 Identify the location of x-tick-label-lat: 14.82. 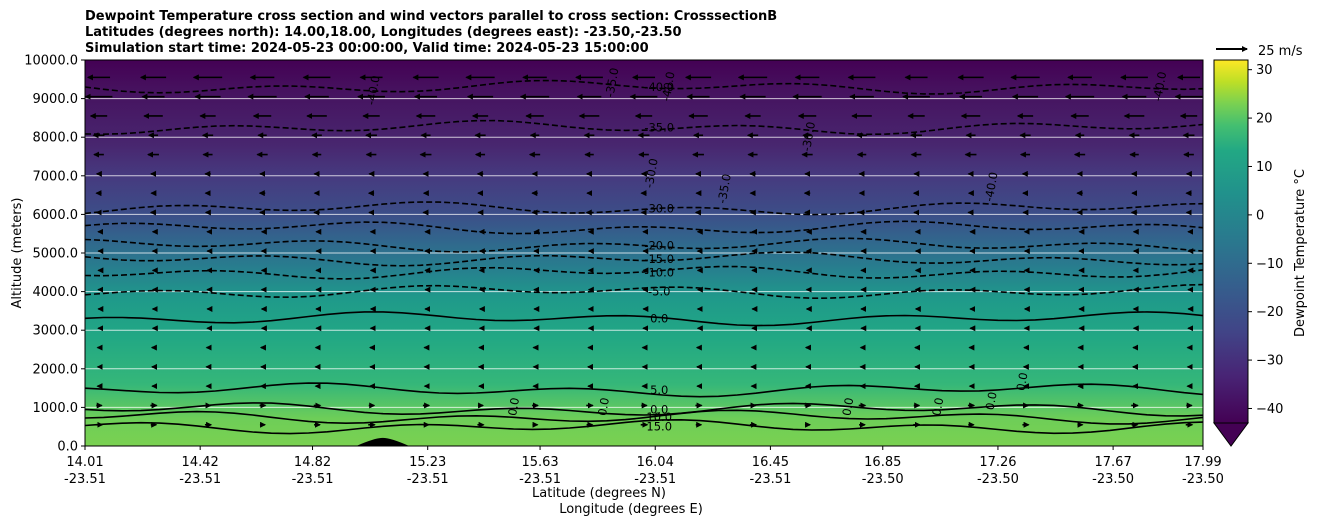
(312, 462).